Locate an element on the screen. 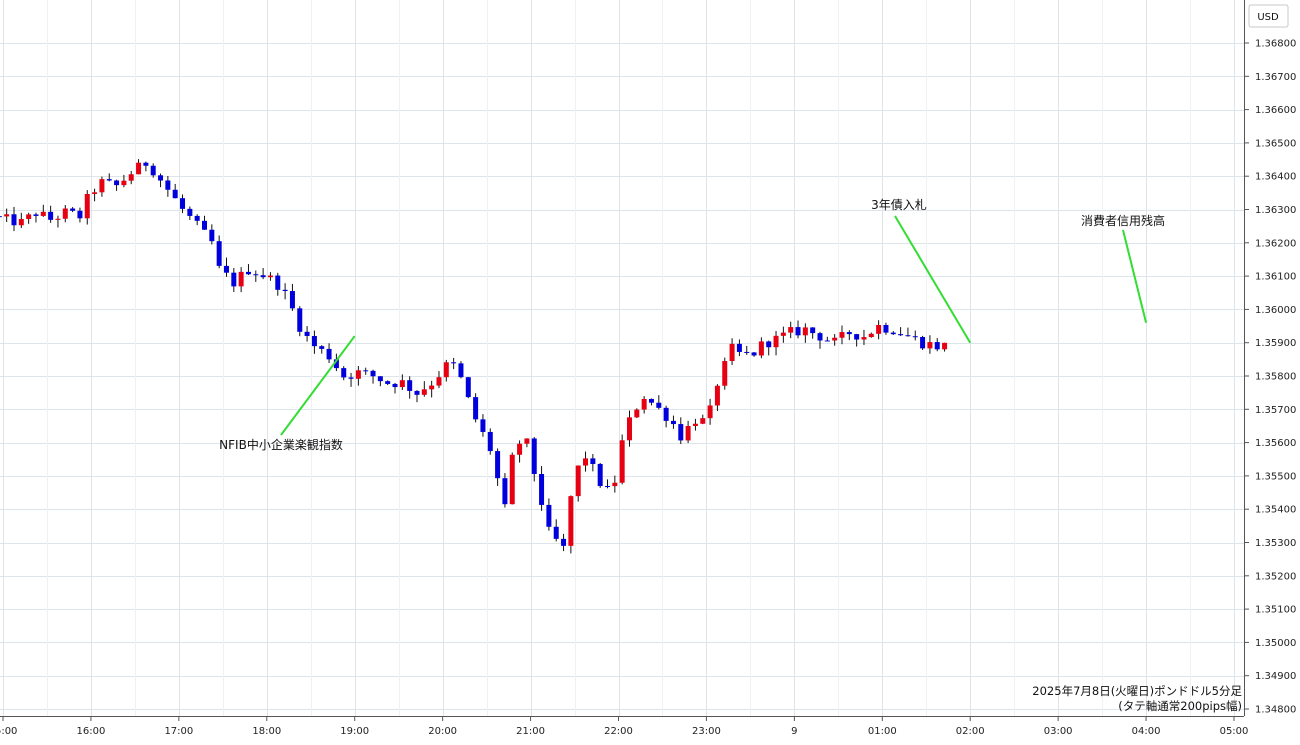 The height and width of the screenshot is (745, 1300). price-scale-panel is located at coordinates (1272, 372).